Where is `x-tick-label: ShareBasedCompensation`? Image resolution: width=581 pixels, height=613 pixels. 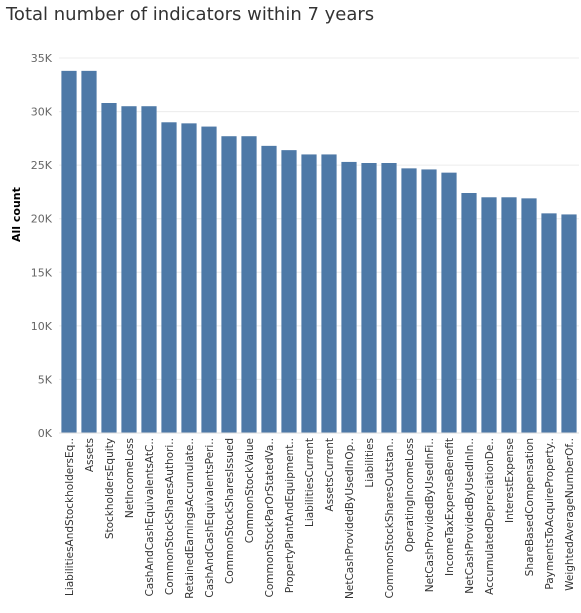 x-tick-label: ShareBasedCompensation is located at coordinates (530, 507).